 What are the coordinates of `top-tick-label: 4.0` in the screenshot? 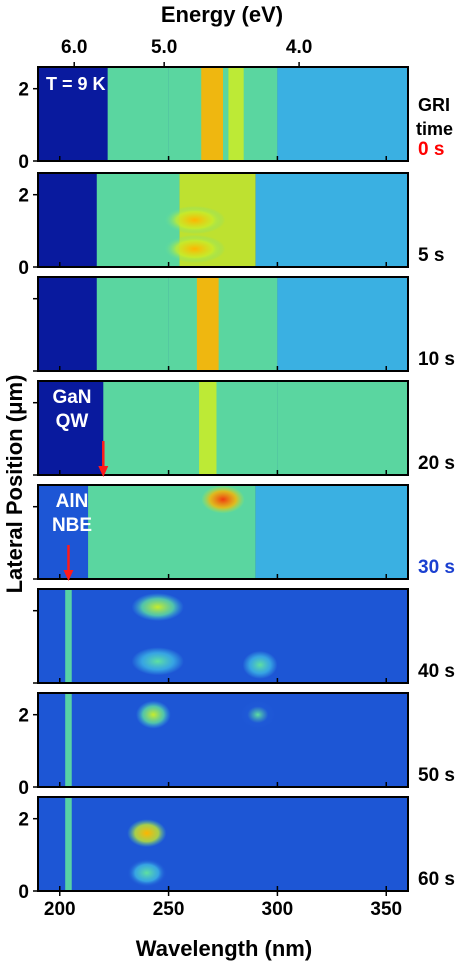 It's located at (299, 47).